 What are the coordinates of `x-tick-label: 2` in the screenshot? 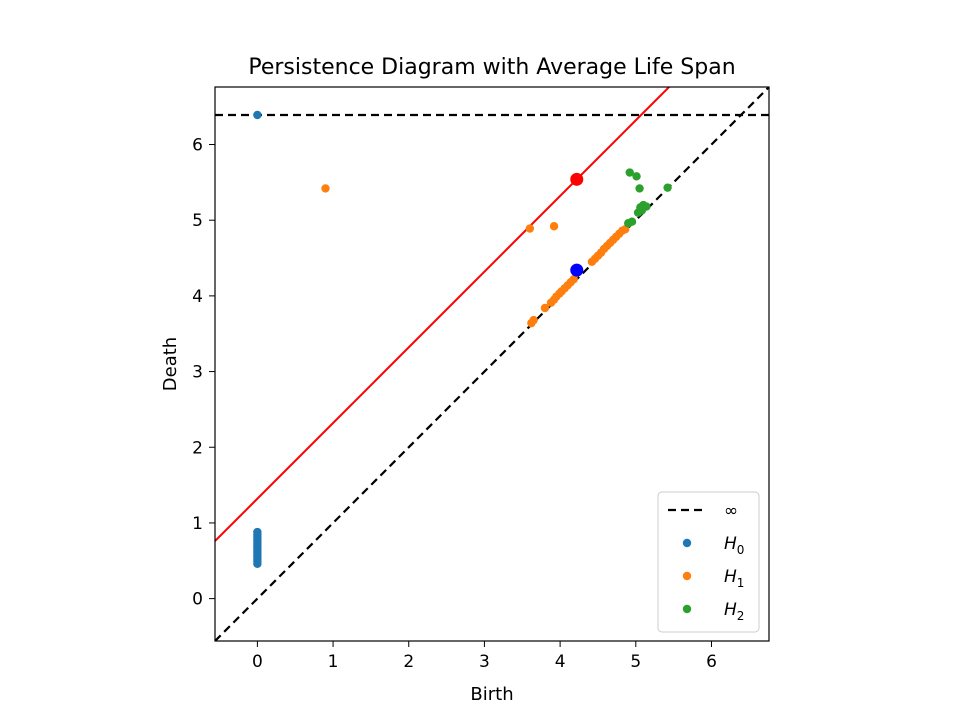 It's located at (408, 662).